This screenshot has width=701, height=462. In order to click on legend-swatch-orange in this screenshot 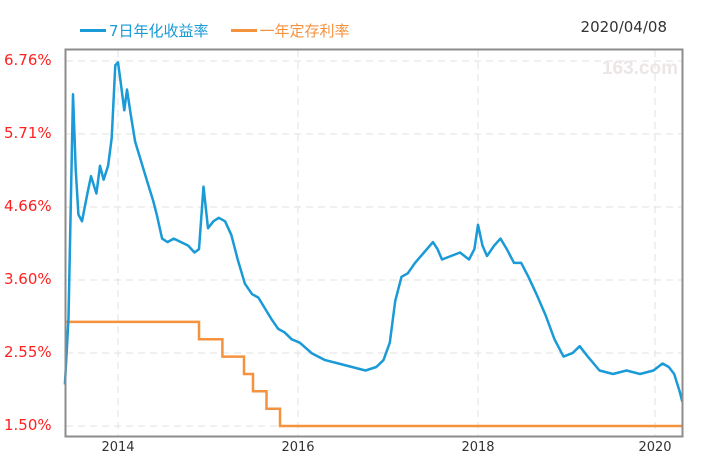, I will do `click(243, 30)`.